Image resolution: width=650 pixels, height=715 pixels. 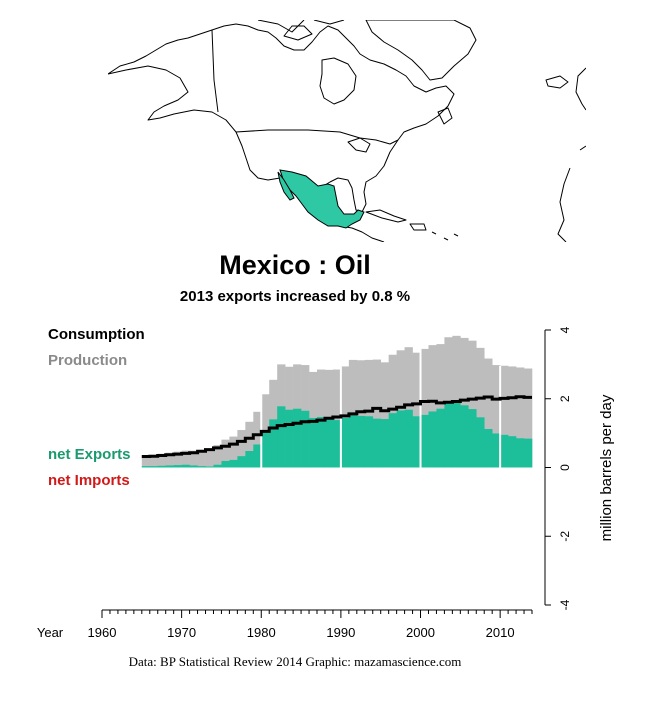 What do you see at coordinates (301, 30) in the screenshot?
I see `arctic-islands` at bounding box center [301, 30].